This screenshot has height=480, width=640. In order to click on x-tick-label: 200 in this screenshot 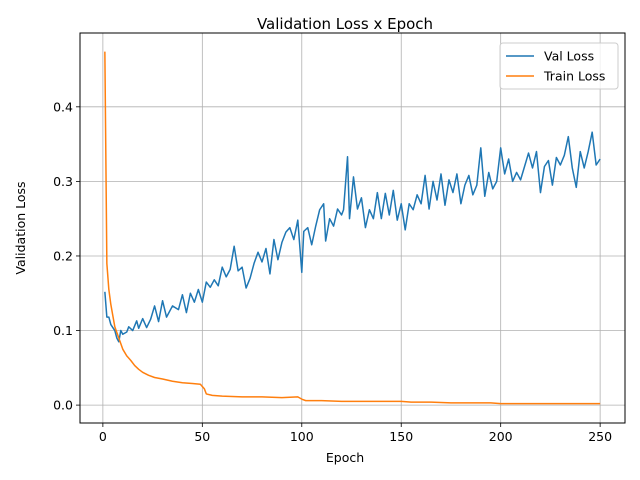, I will do `click(501, 436)`.